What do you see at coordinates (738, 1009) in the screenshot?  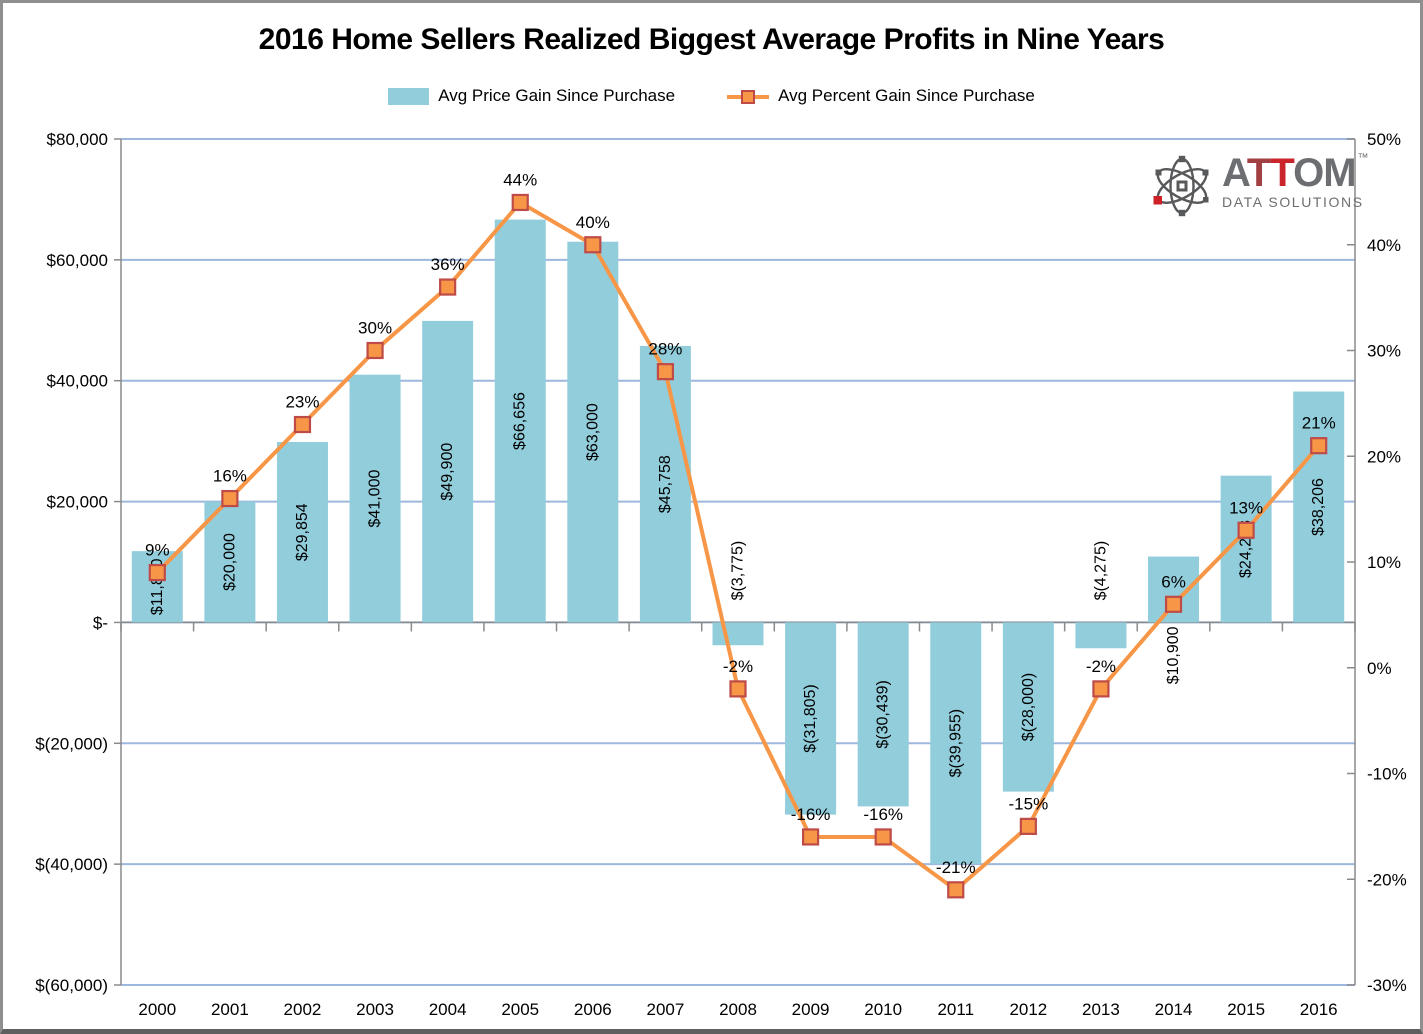 I see `x-axis-label: 2008` at bounding box center [738, 1009].